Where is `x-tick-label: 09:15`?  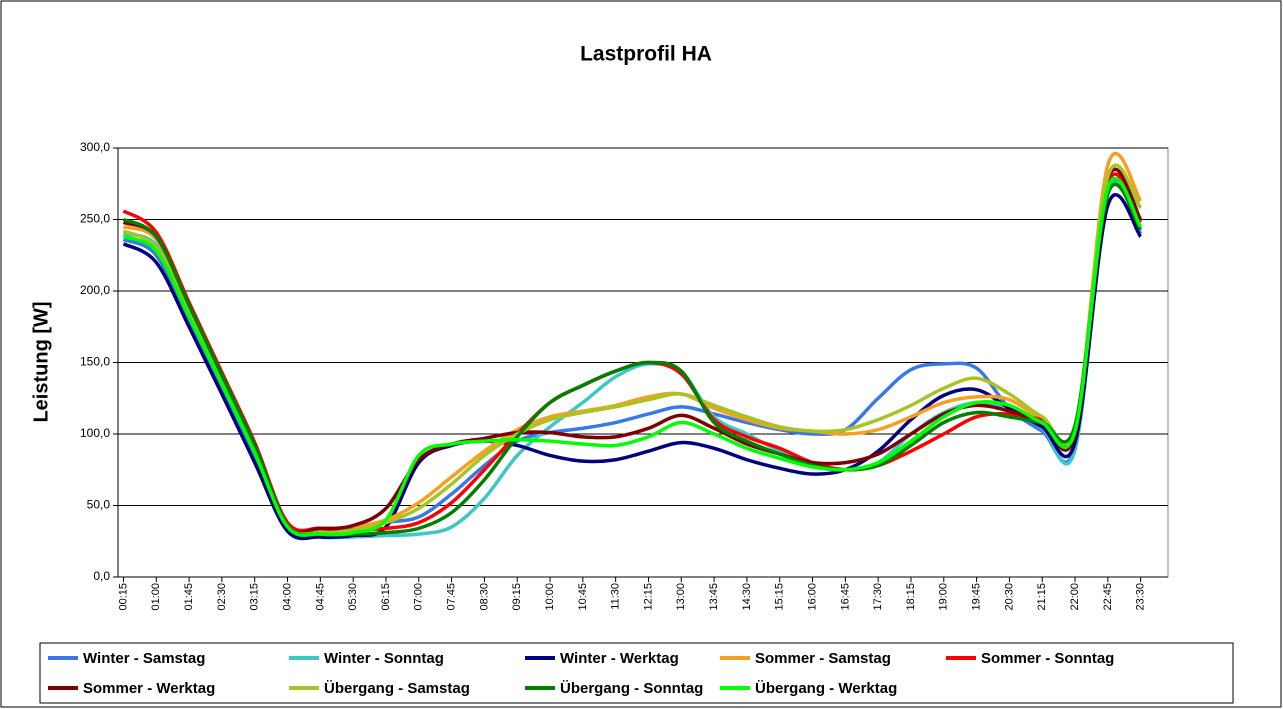 x-tick-label: 09:15 is located at coordinates (517, 597).